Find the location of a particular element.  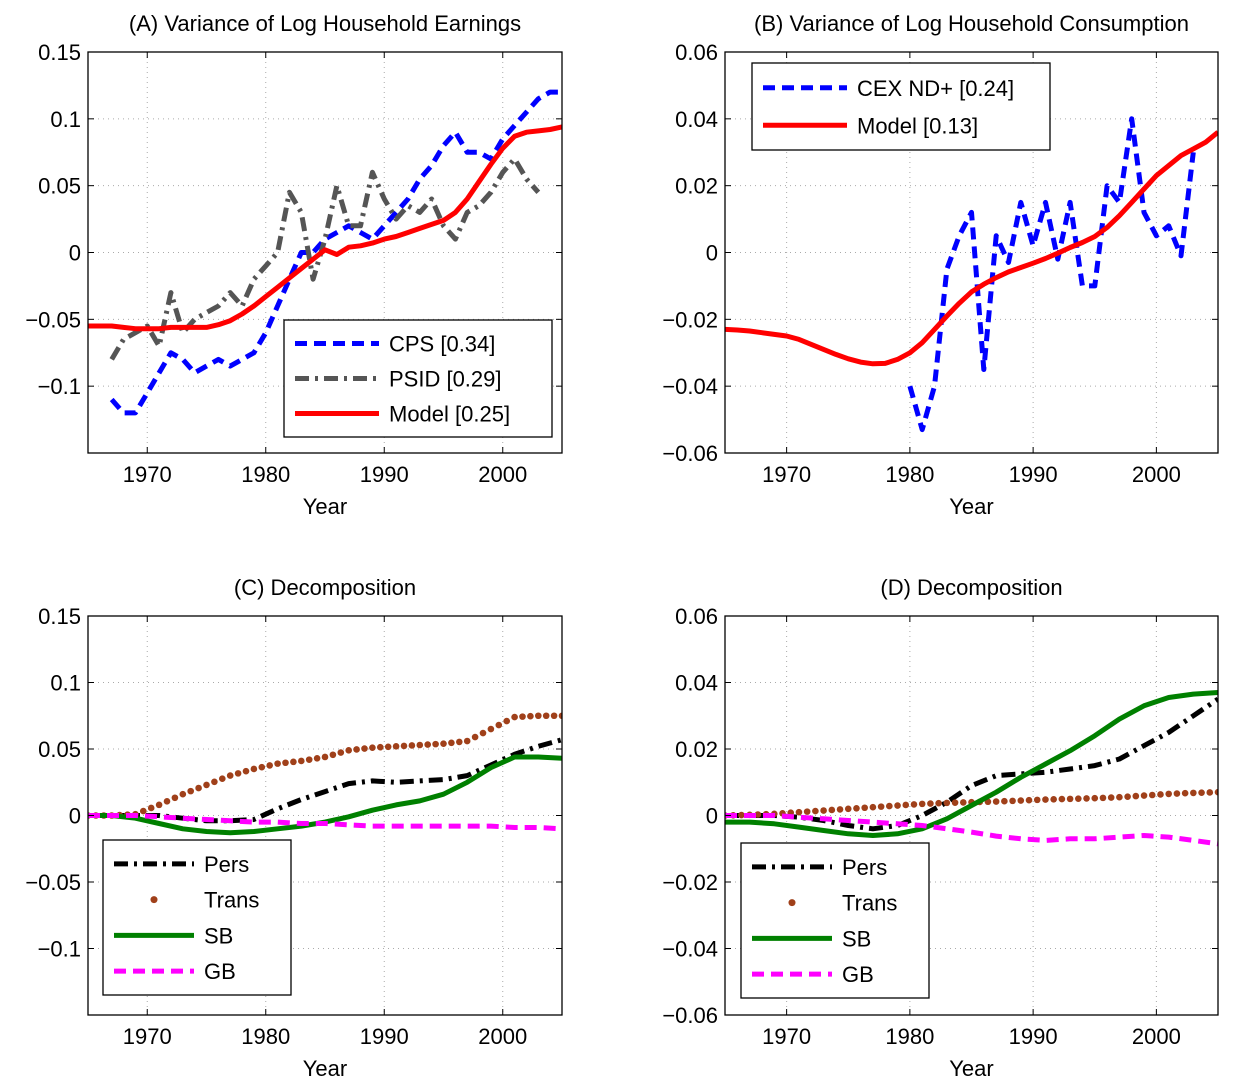

series-cps-line is located at coordinates (335, 252).